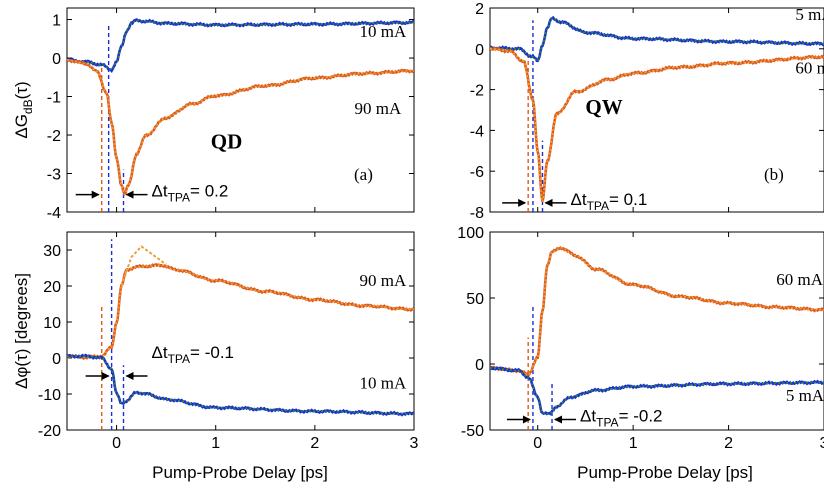 The width and height of the screenshot is (824, 488). I want to click on y-tick-label: 2, so click(479, 9).